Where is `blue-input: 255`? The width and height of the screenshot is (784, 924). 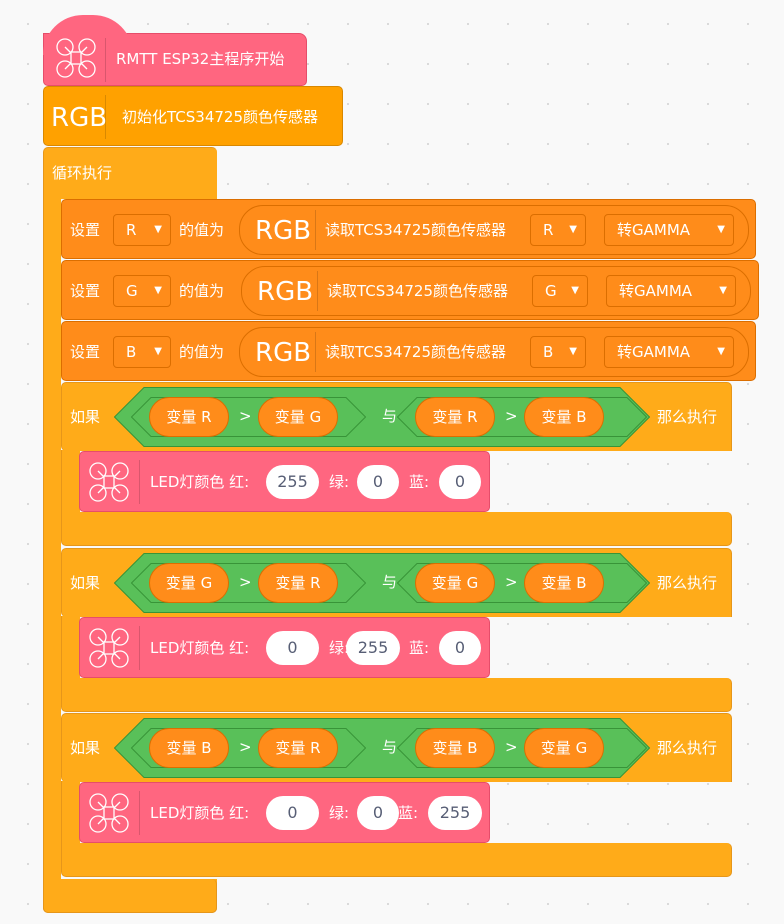
blue-input: 255 is located at coordinates (455, 813).